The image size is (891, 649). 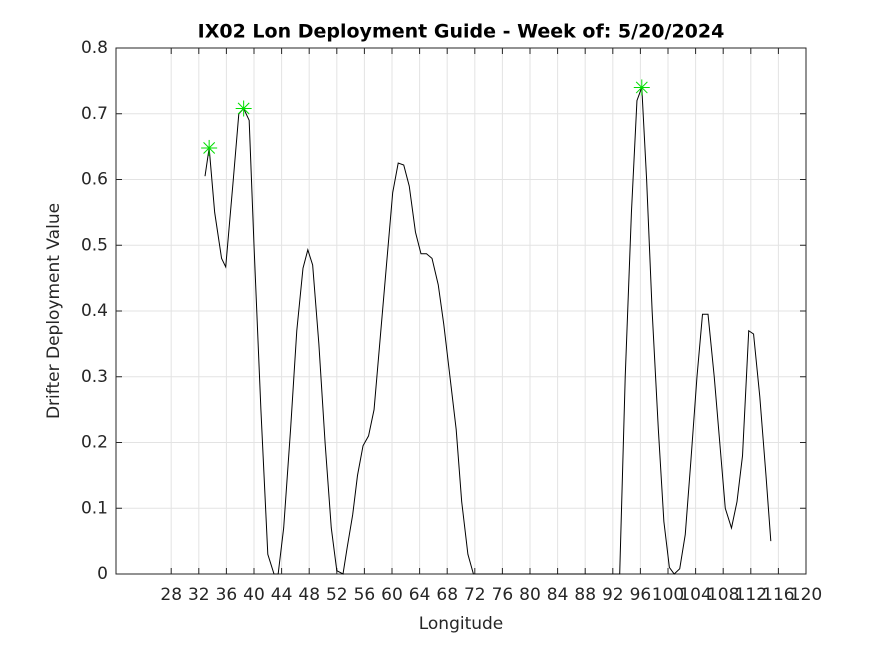 What do you see at coordinates (751, 595) in the screenshot?
I see `x-tick-label: 112` at bounding box center [751, 595].